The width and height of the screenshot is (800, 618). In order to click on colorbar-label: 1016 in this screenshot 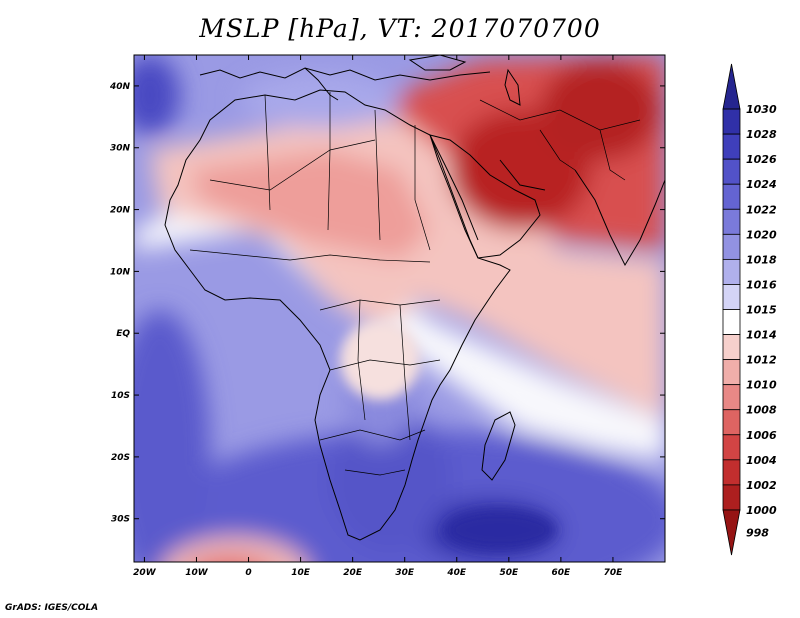, I will do `click(761, 284)`.